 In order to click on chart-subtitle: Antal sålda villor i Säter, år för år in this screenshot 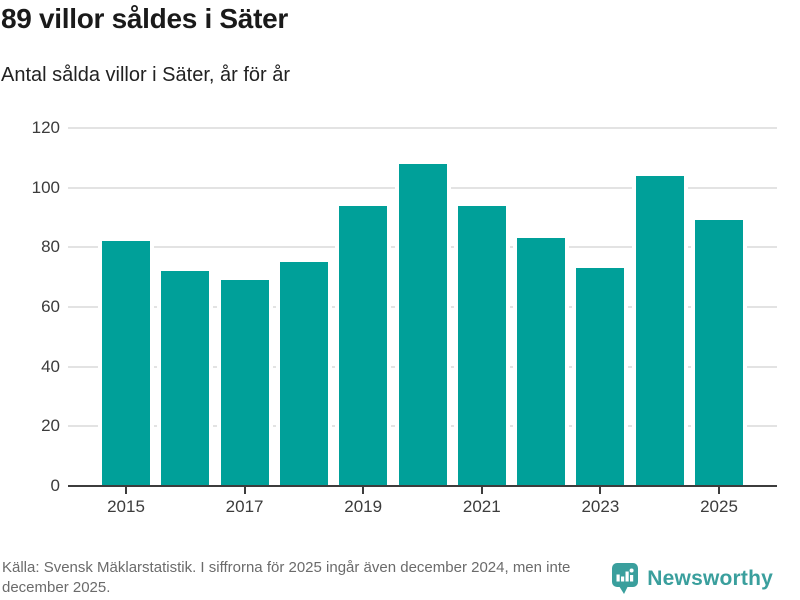, I will do `click(146, 75)`.